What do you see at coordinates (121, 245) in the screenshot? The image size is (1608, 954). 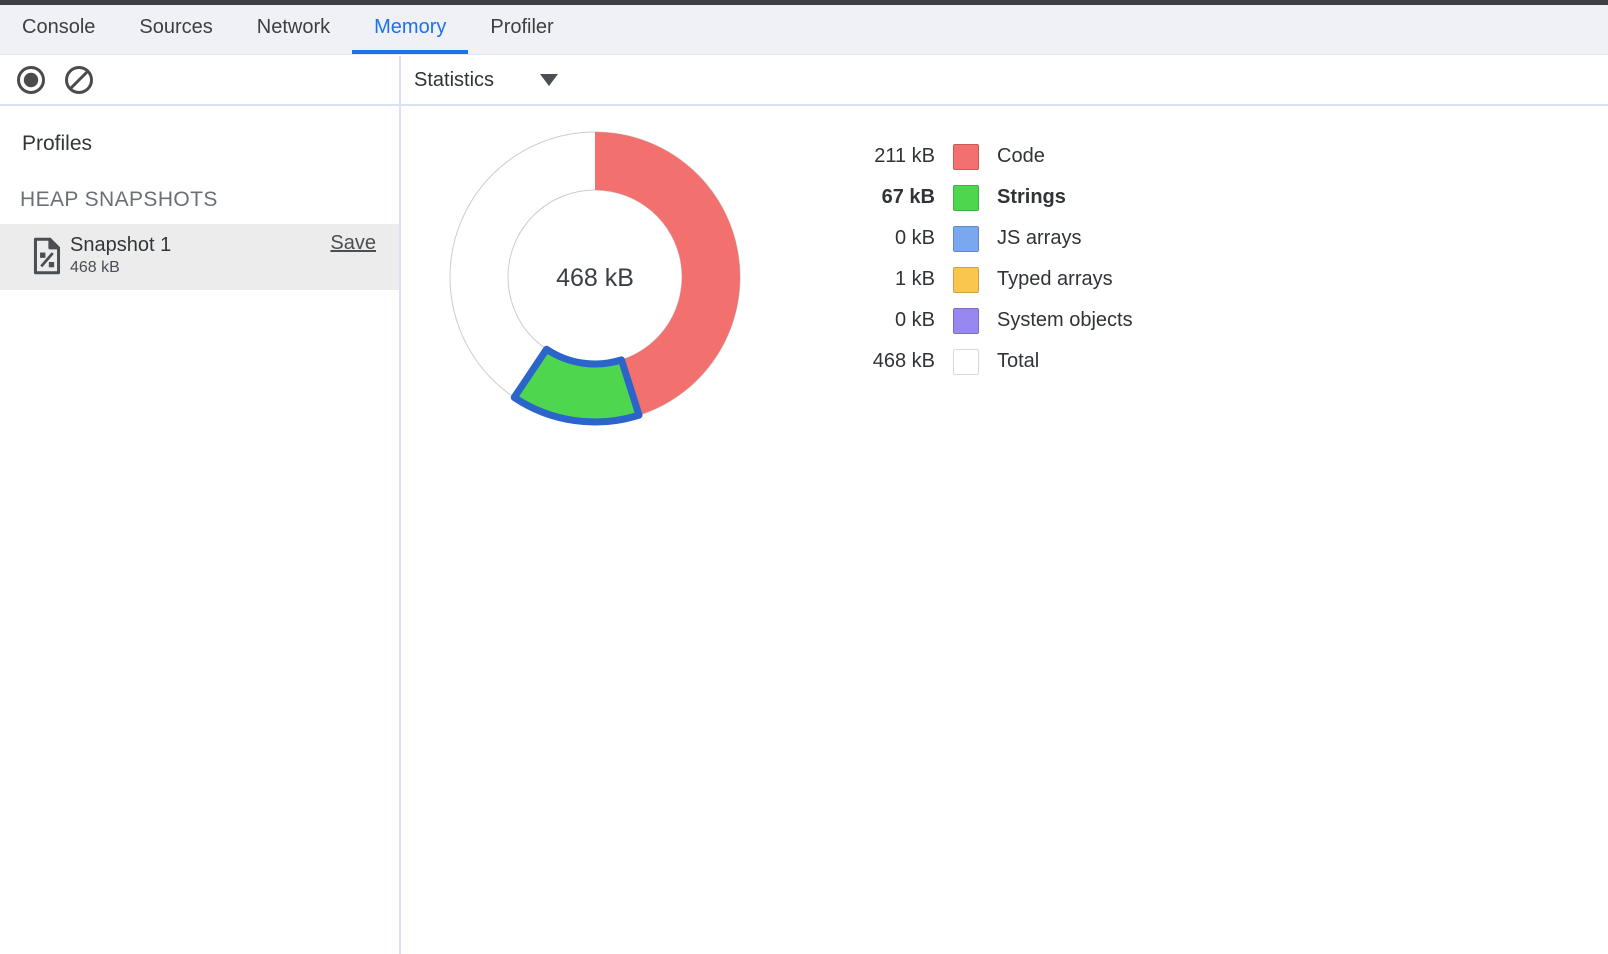 I see `snapshot-title: Snapshot 1` at bounding box center [121, 245].